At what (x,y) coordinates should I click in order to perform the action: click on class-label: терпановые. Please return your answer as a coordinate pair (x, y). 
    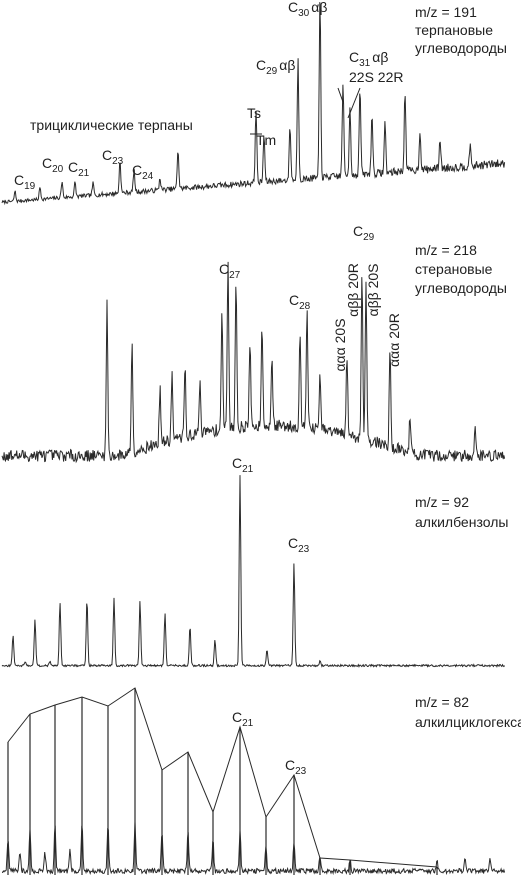
    Looking at the image, I should click on (454, 30).